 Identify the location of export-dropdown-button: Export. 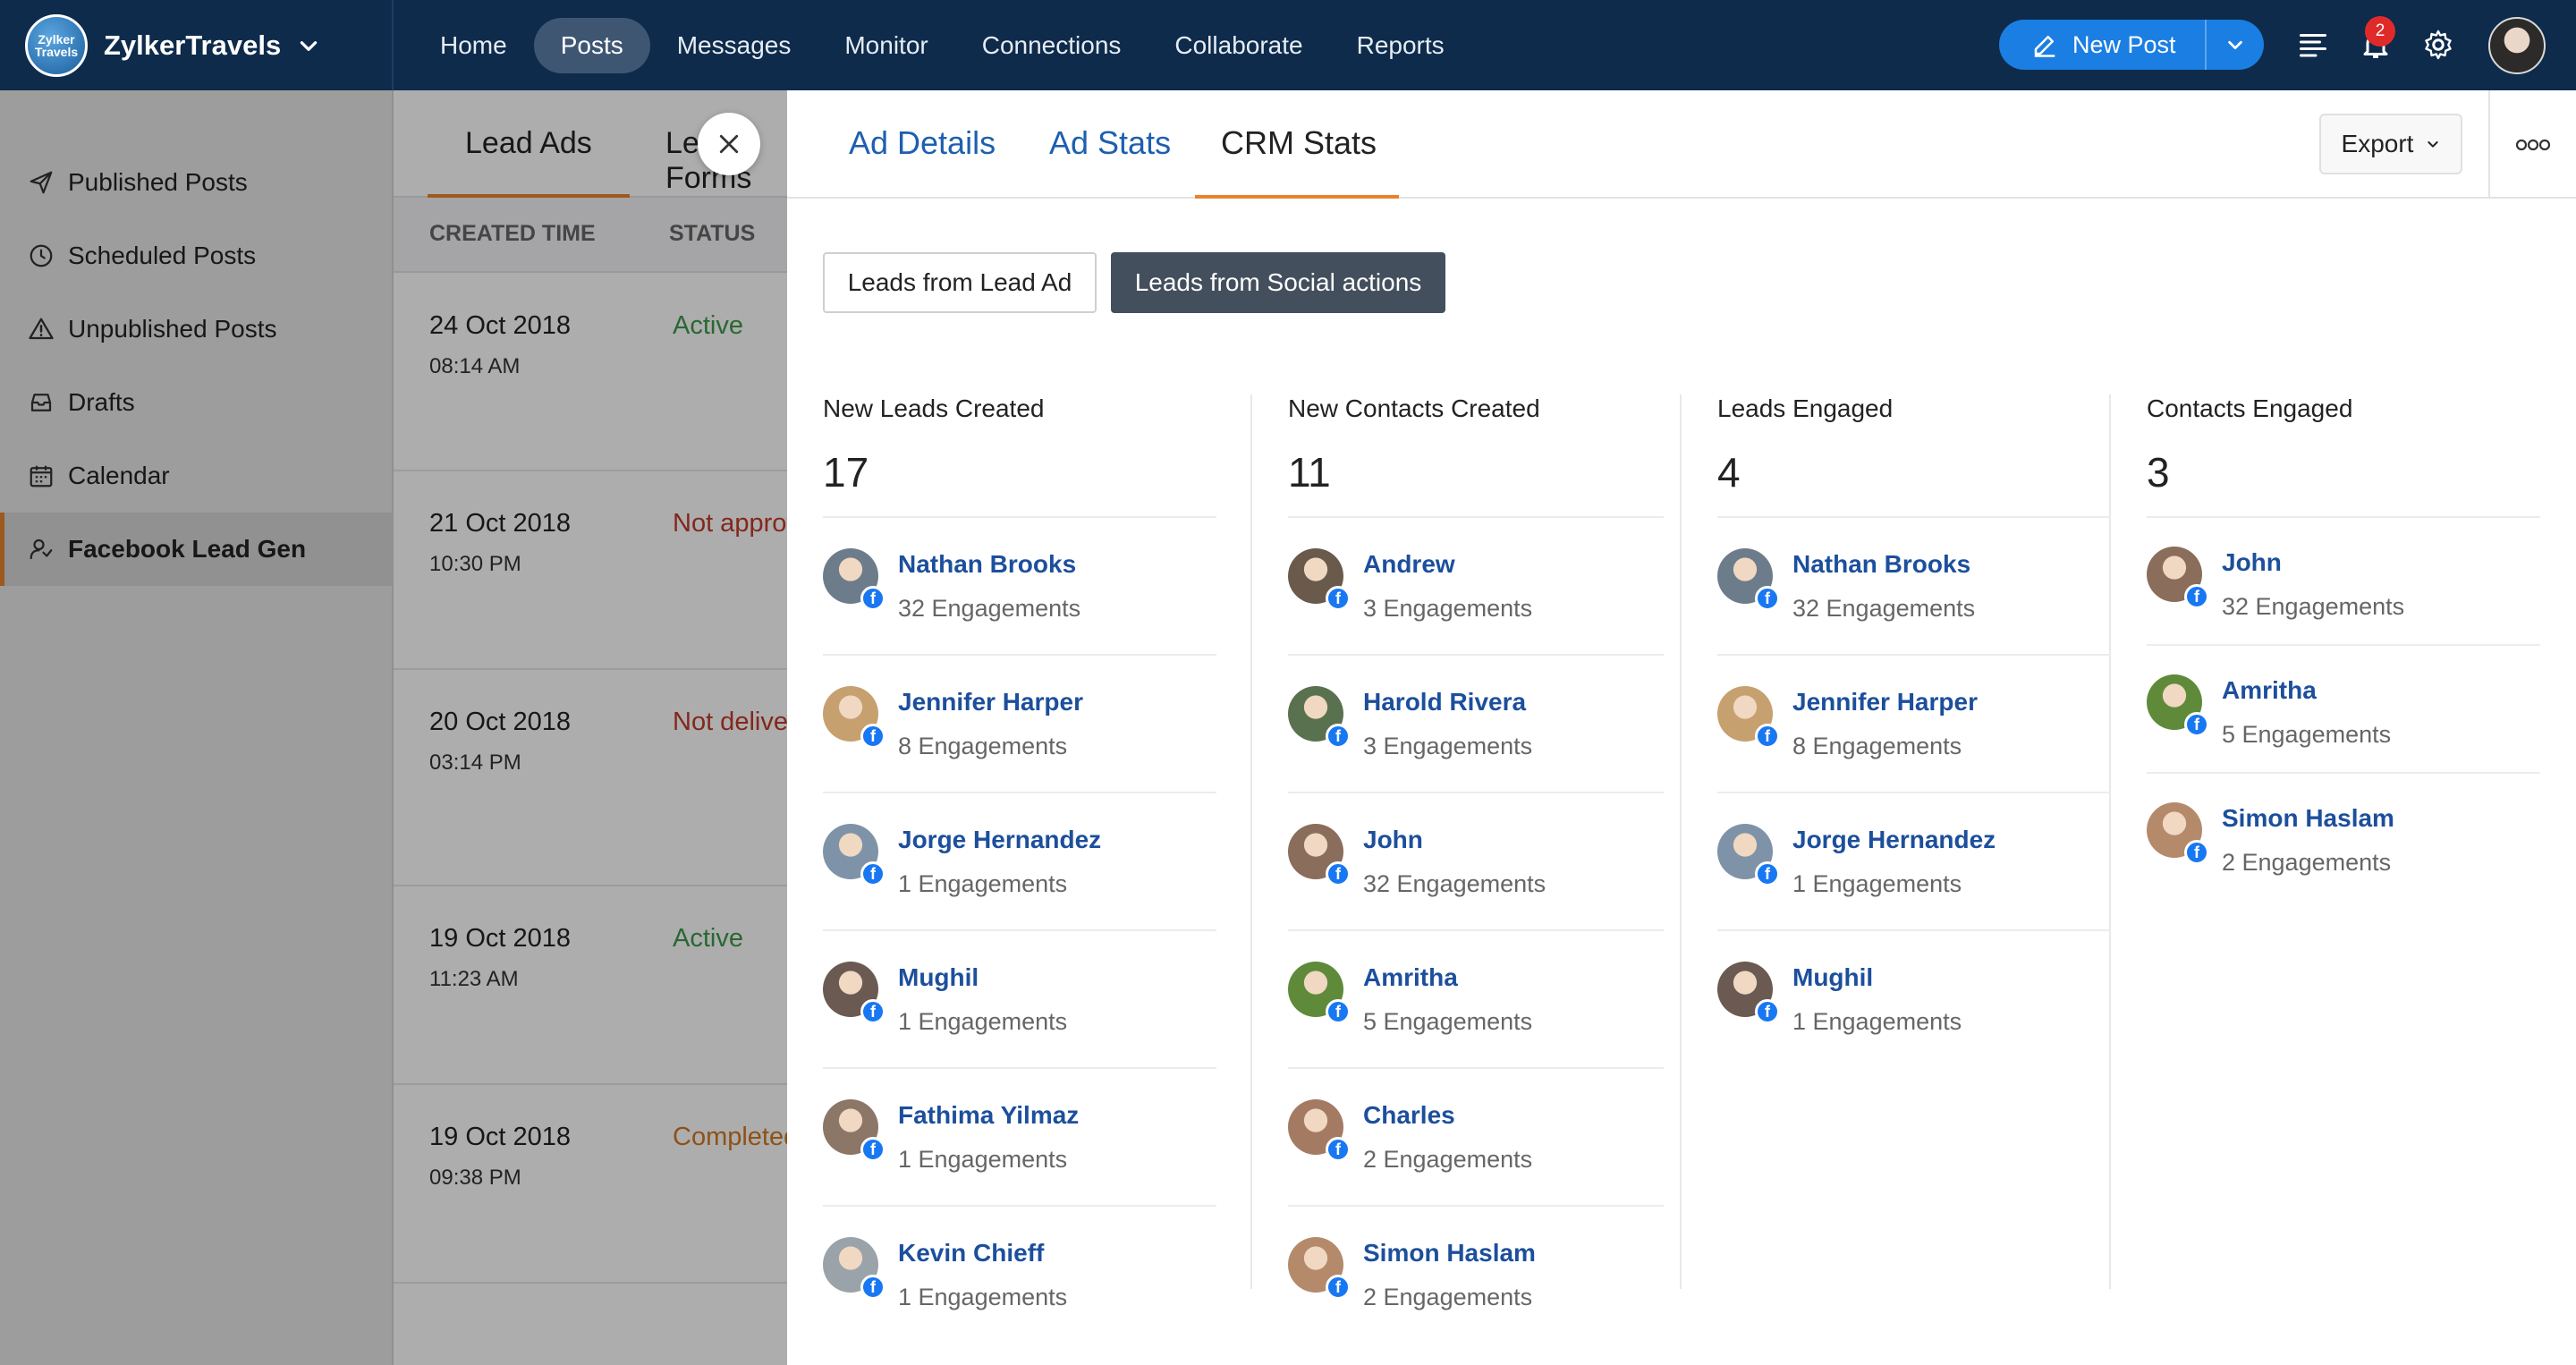
(2390, 144).